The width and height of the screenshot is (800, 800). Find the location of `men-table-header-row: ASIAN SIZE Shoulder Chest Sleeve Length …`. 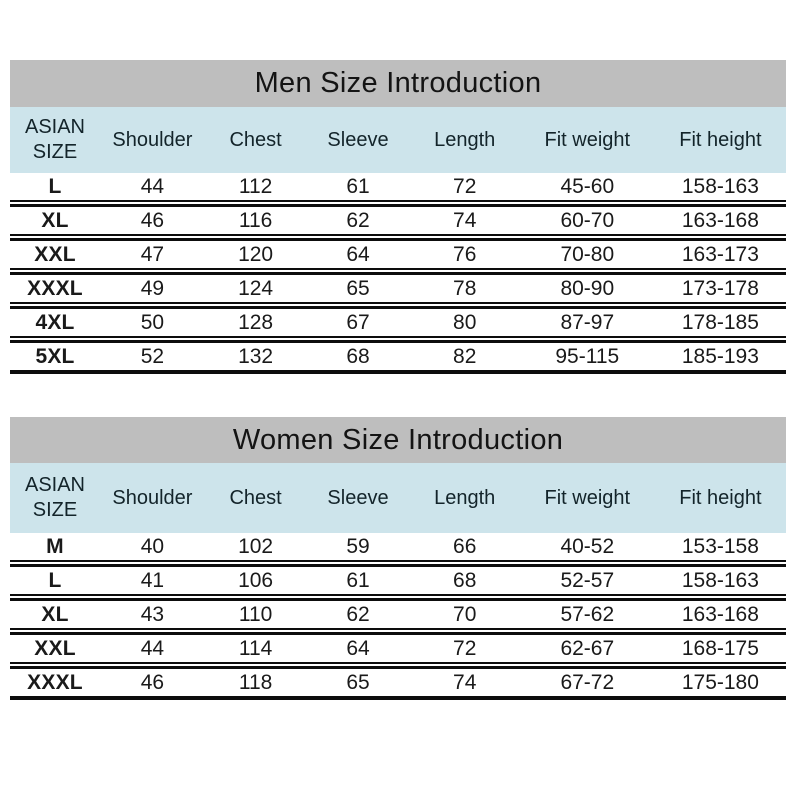

men-table-header-row: ASIAN SIZE Shoulder Chest Sleeve Length … is located at coordinates (398, 140).